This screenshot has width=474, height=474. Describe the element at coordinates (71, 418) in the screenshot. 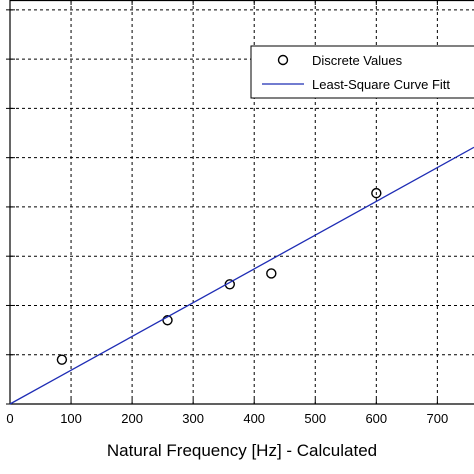

I see `x-tick-label: 100` at that location.